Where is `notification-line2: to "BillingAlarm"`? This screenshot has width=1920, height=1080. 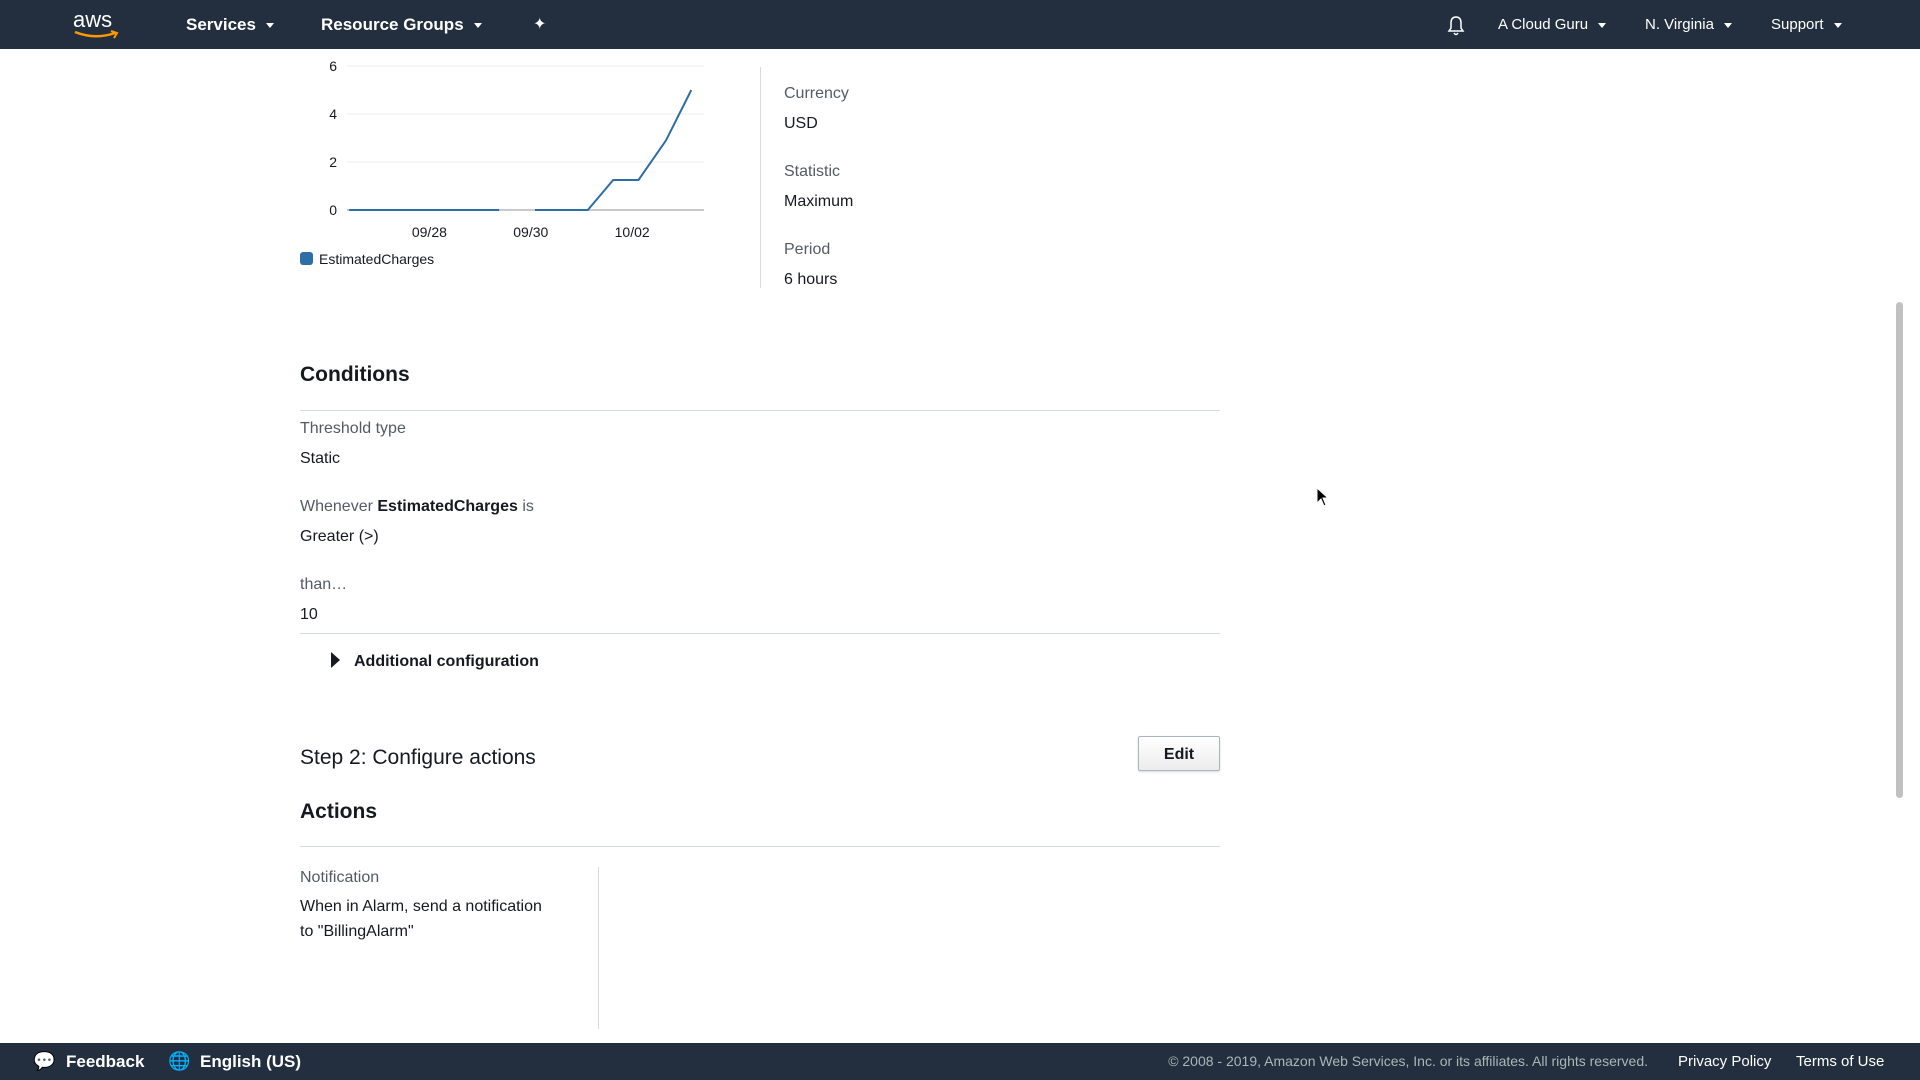 notification-line2: to "BillingAlarm" is located at coordinates (357, 931).